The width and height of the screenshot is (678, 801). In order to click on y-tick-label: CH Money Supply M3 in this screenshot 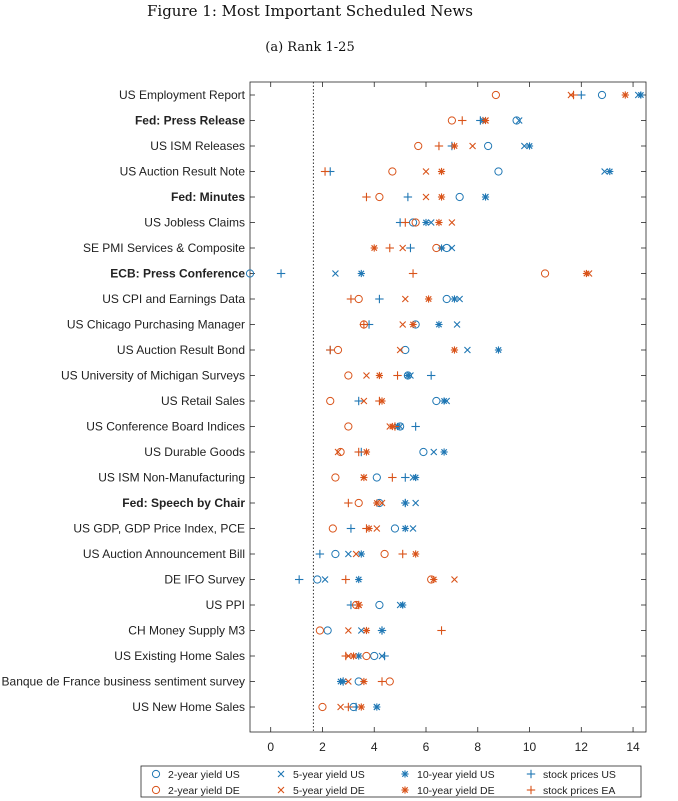, I will do `click(186, 631)`.